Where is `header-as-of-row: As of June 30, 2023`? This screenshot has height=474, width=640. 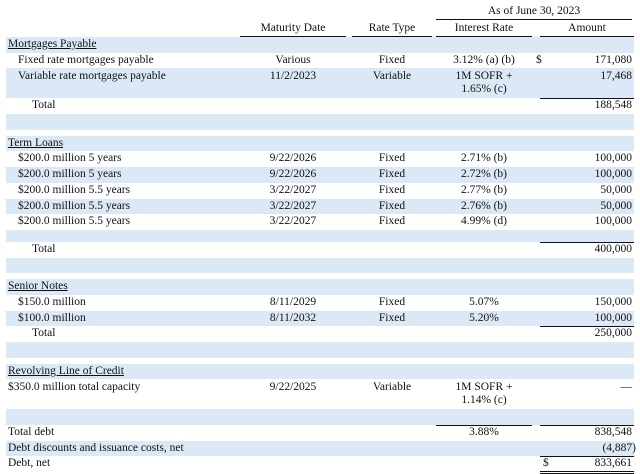 header-as-of-row: As of June 30, 2023 is located at coordinates (320, 12).